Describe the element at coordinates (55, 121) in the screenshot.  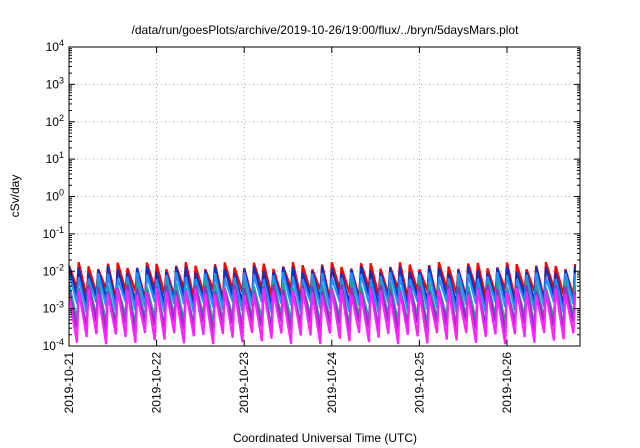
I see `y-tick-label: 10²` at that location.